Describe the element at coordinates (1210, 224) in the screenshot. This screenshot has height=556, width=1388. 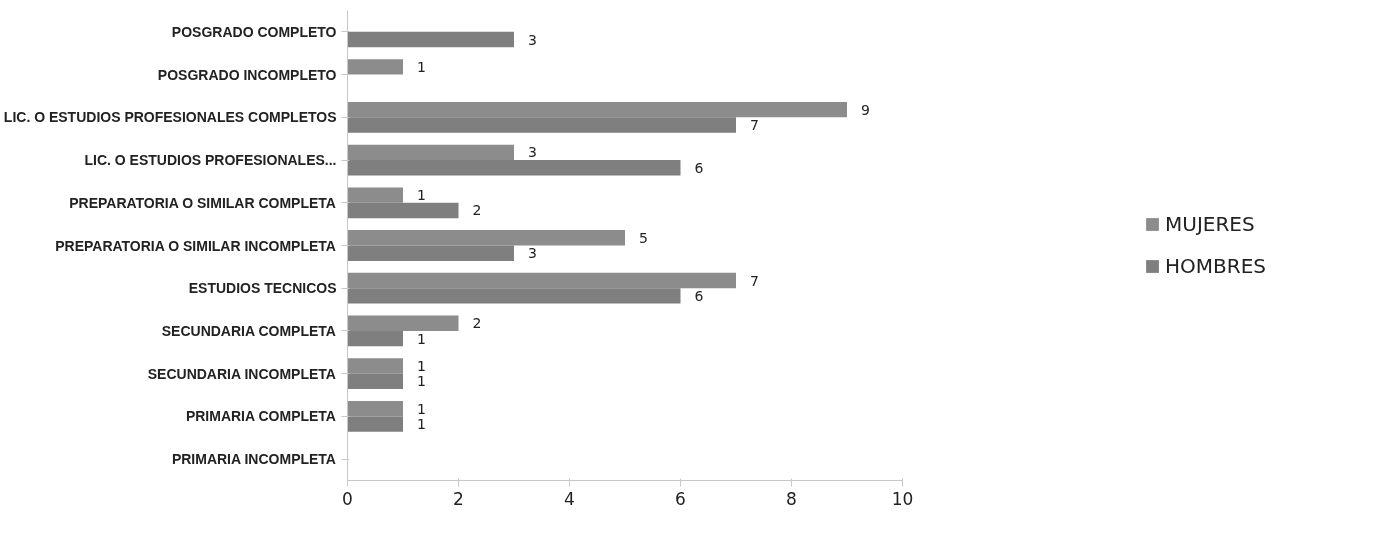
I see `legend-label: MUJERES` at that location.